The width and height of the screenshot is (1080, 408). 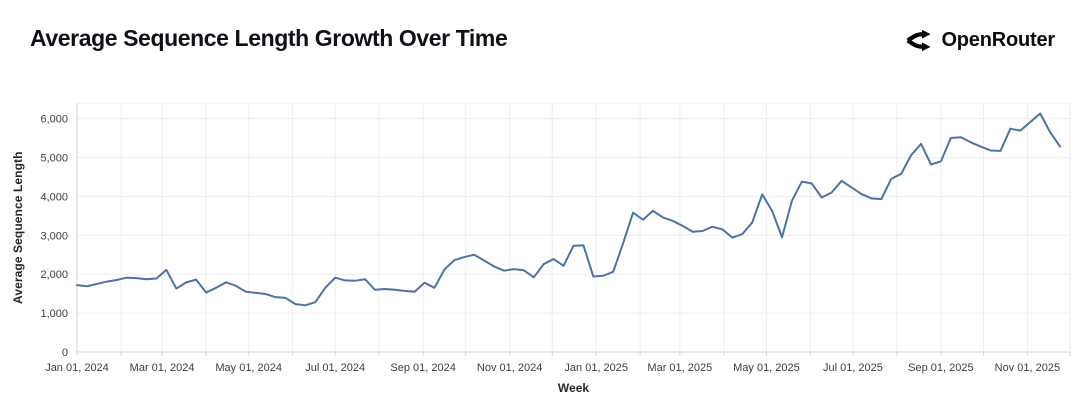 I want to click on brand-name: OpenRouter, so click(x=998, y=40).